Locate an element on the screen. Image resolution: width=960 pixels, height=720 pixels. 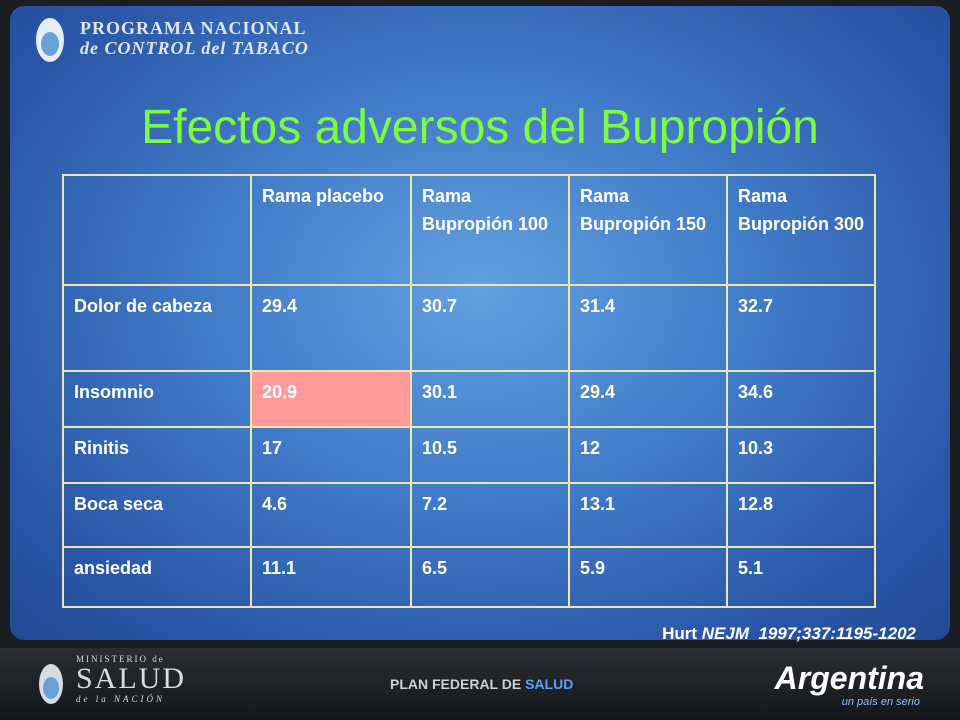
cell: Rinitis is located at coordinates (157, 455).